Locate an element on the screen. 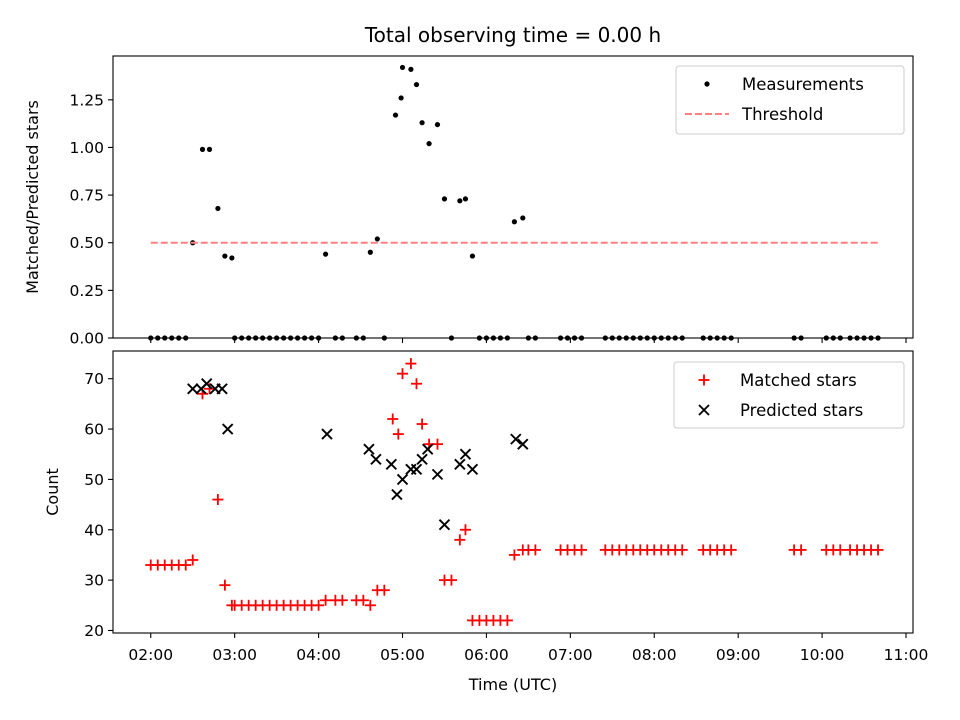 The height and width of the screenshot is (720, 960). top-x-ticks is located at coordinates (528, 340).